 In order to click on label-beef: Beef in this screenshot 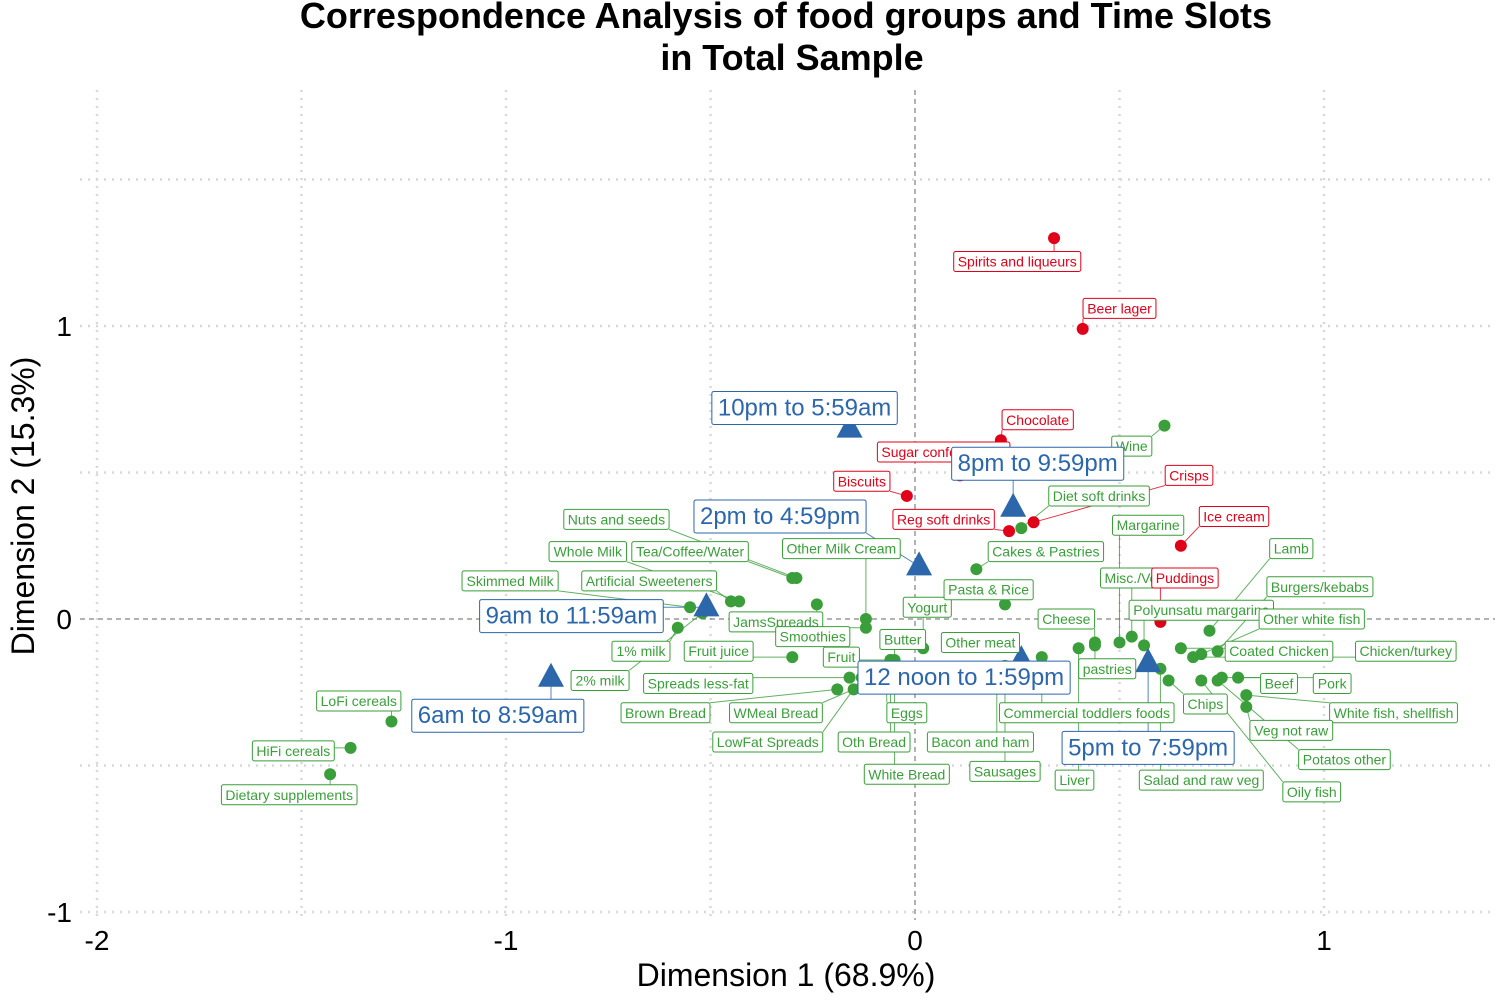, I will do `click(1279, 683)`.